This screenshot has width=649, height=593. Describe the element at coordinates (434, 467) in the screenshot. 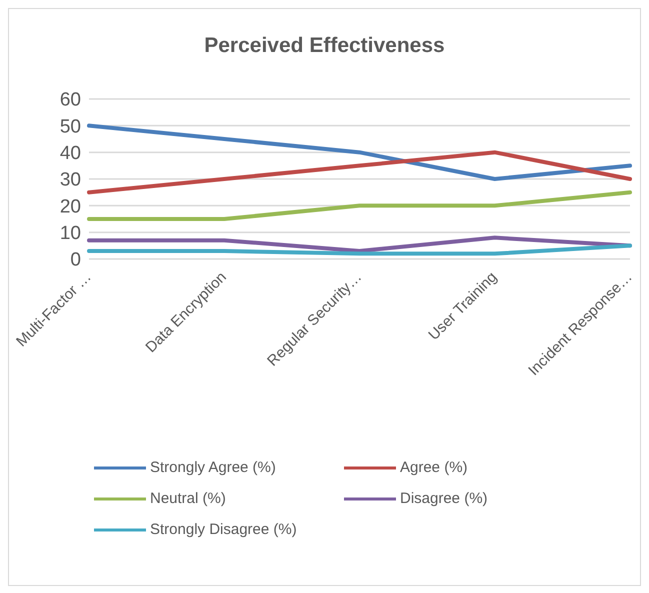

I see `legend-label: Agree (%)` at that location.